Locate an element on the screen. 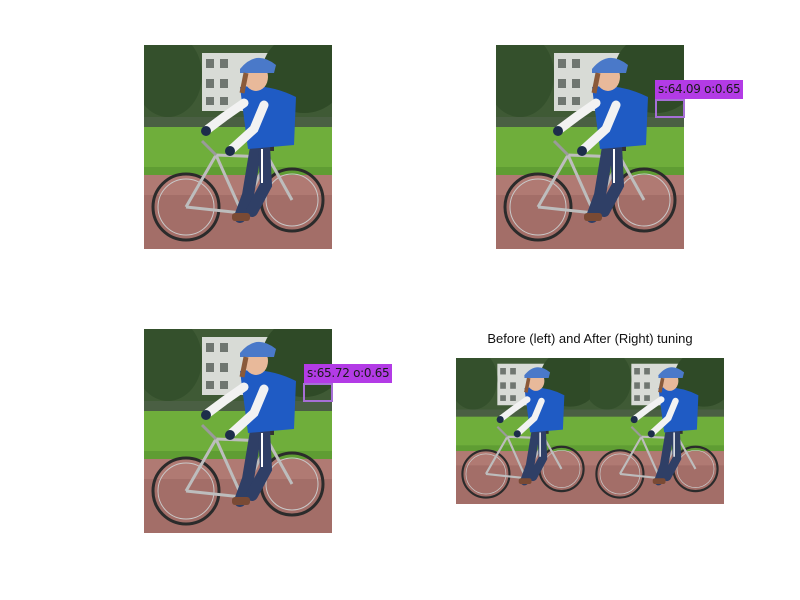  comparison-caption: Before (left) and After (Right) tuning is located at coordinates (590, 338).